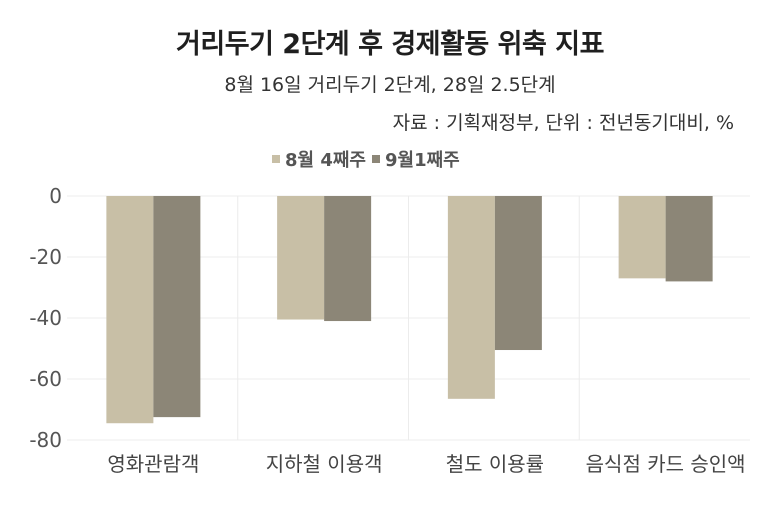  Describe the element at coordinates (45, 318) in the screenshot. I see `y-tick-label: -40` at that location.